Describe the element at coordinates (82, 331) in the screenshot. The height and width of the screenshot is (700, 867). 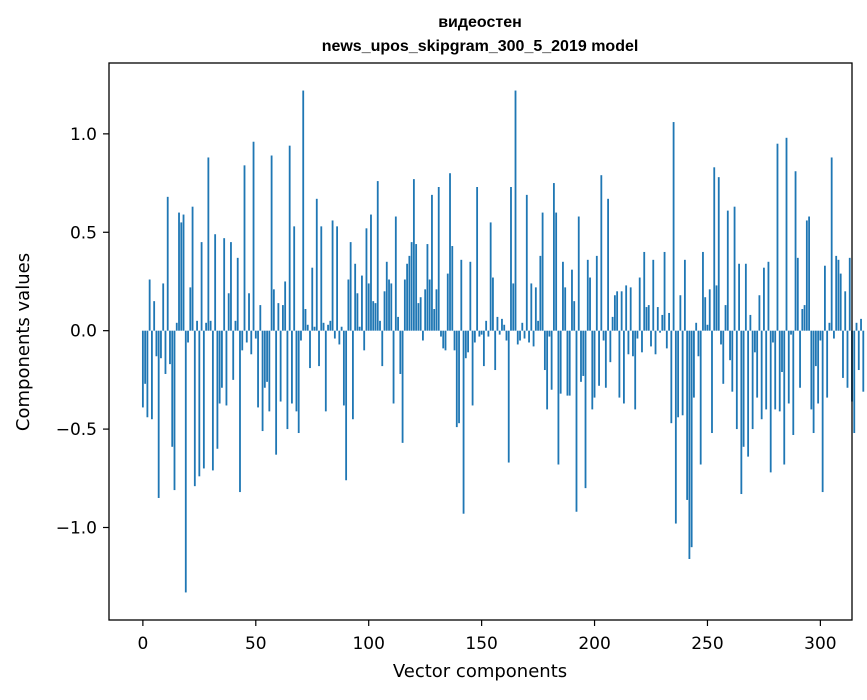
I see `y-axis-ticks: −1.0 −0.5 0.0 0.5 1.0` at that location.